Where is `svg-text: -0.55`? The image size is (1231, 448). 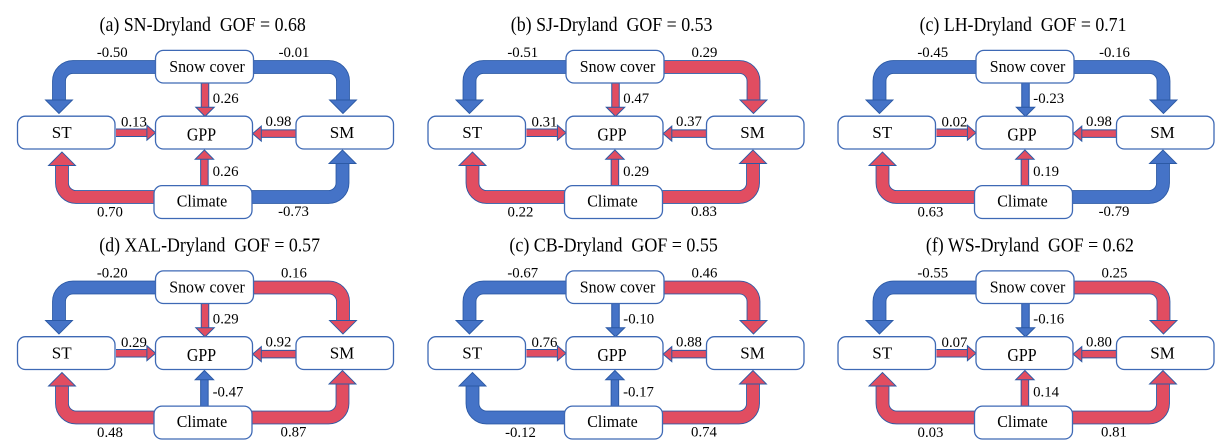 svg-text: -0.55 is located at coordinates (932, 273).